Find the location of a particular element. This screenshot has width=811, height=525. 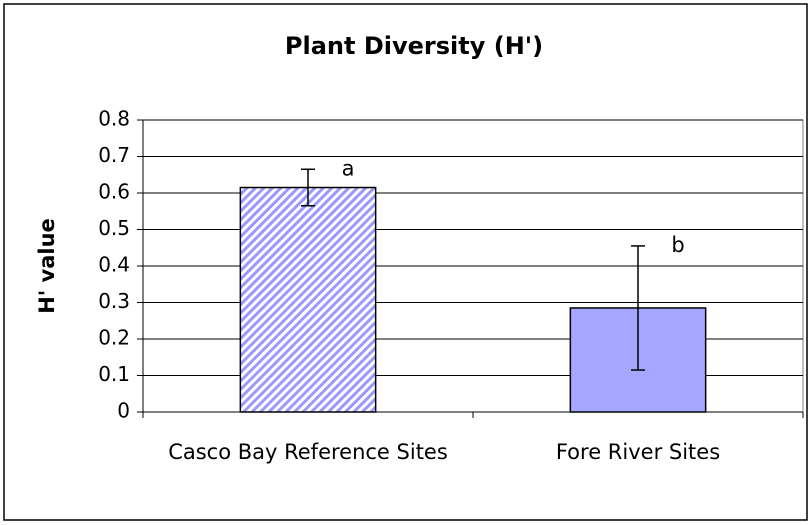

bar is located at coordinates (308, 299).